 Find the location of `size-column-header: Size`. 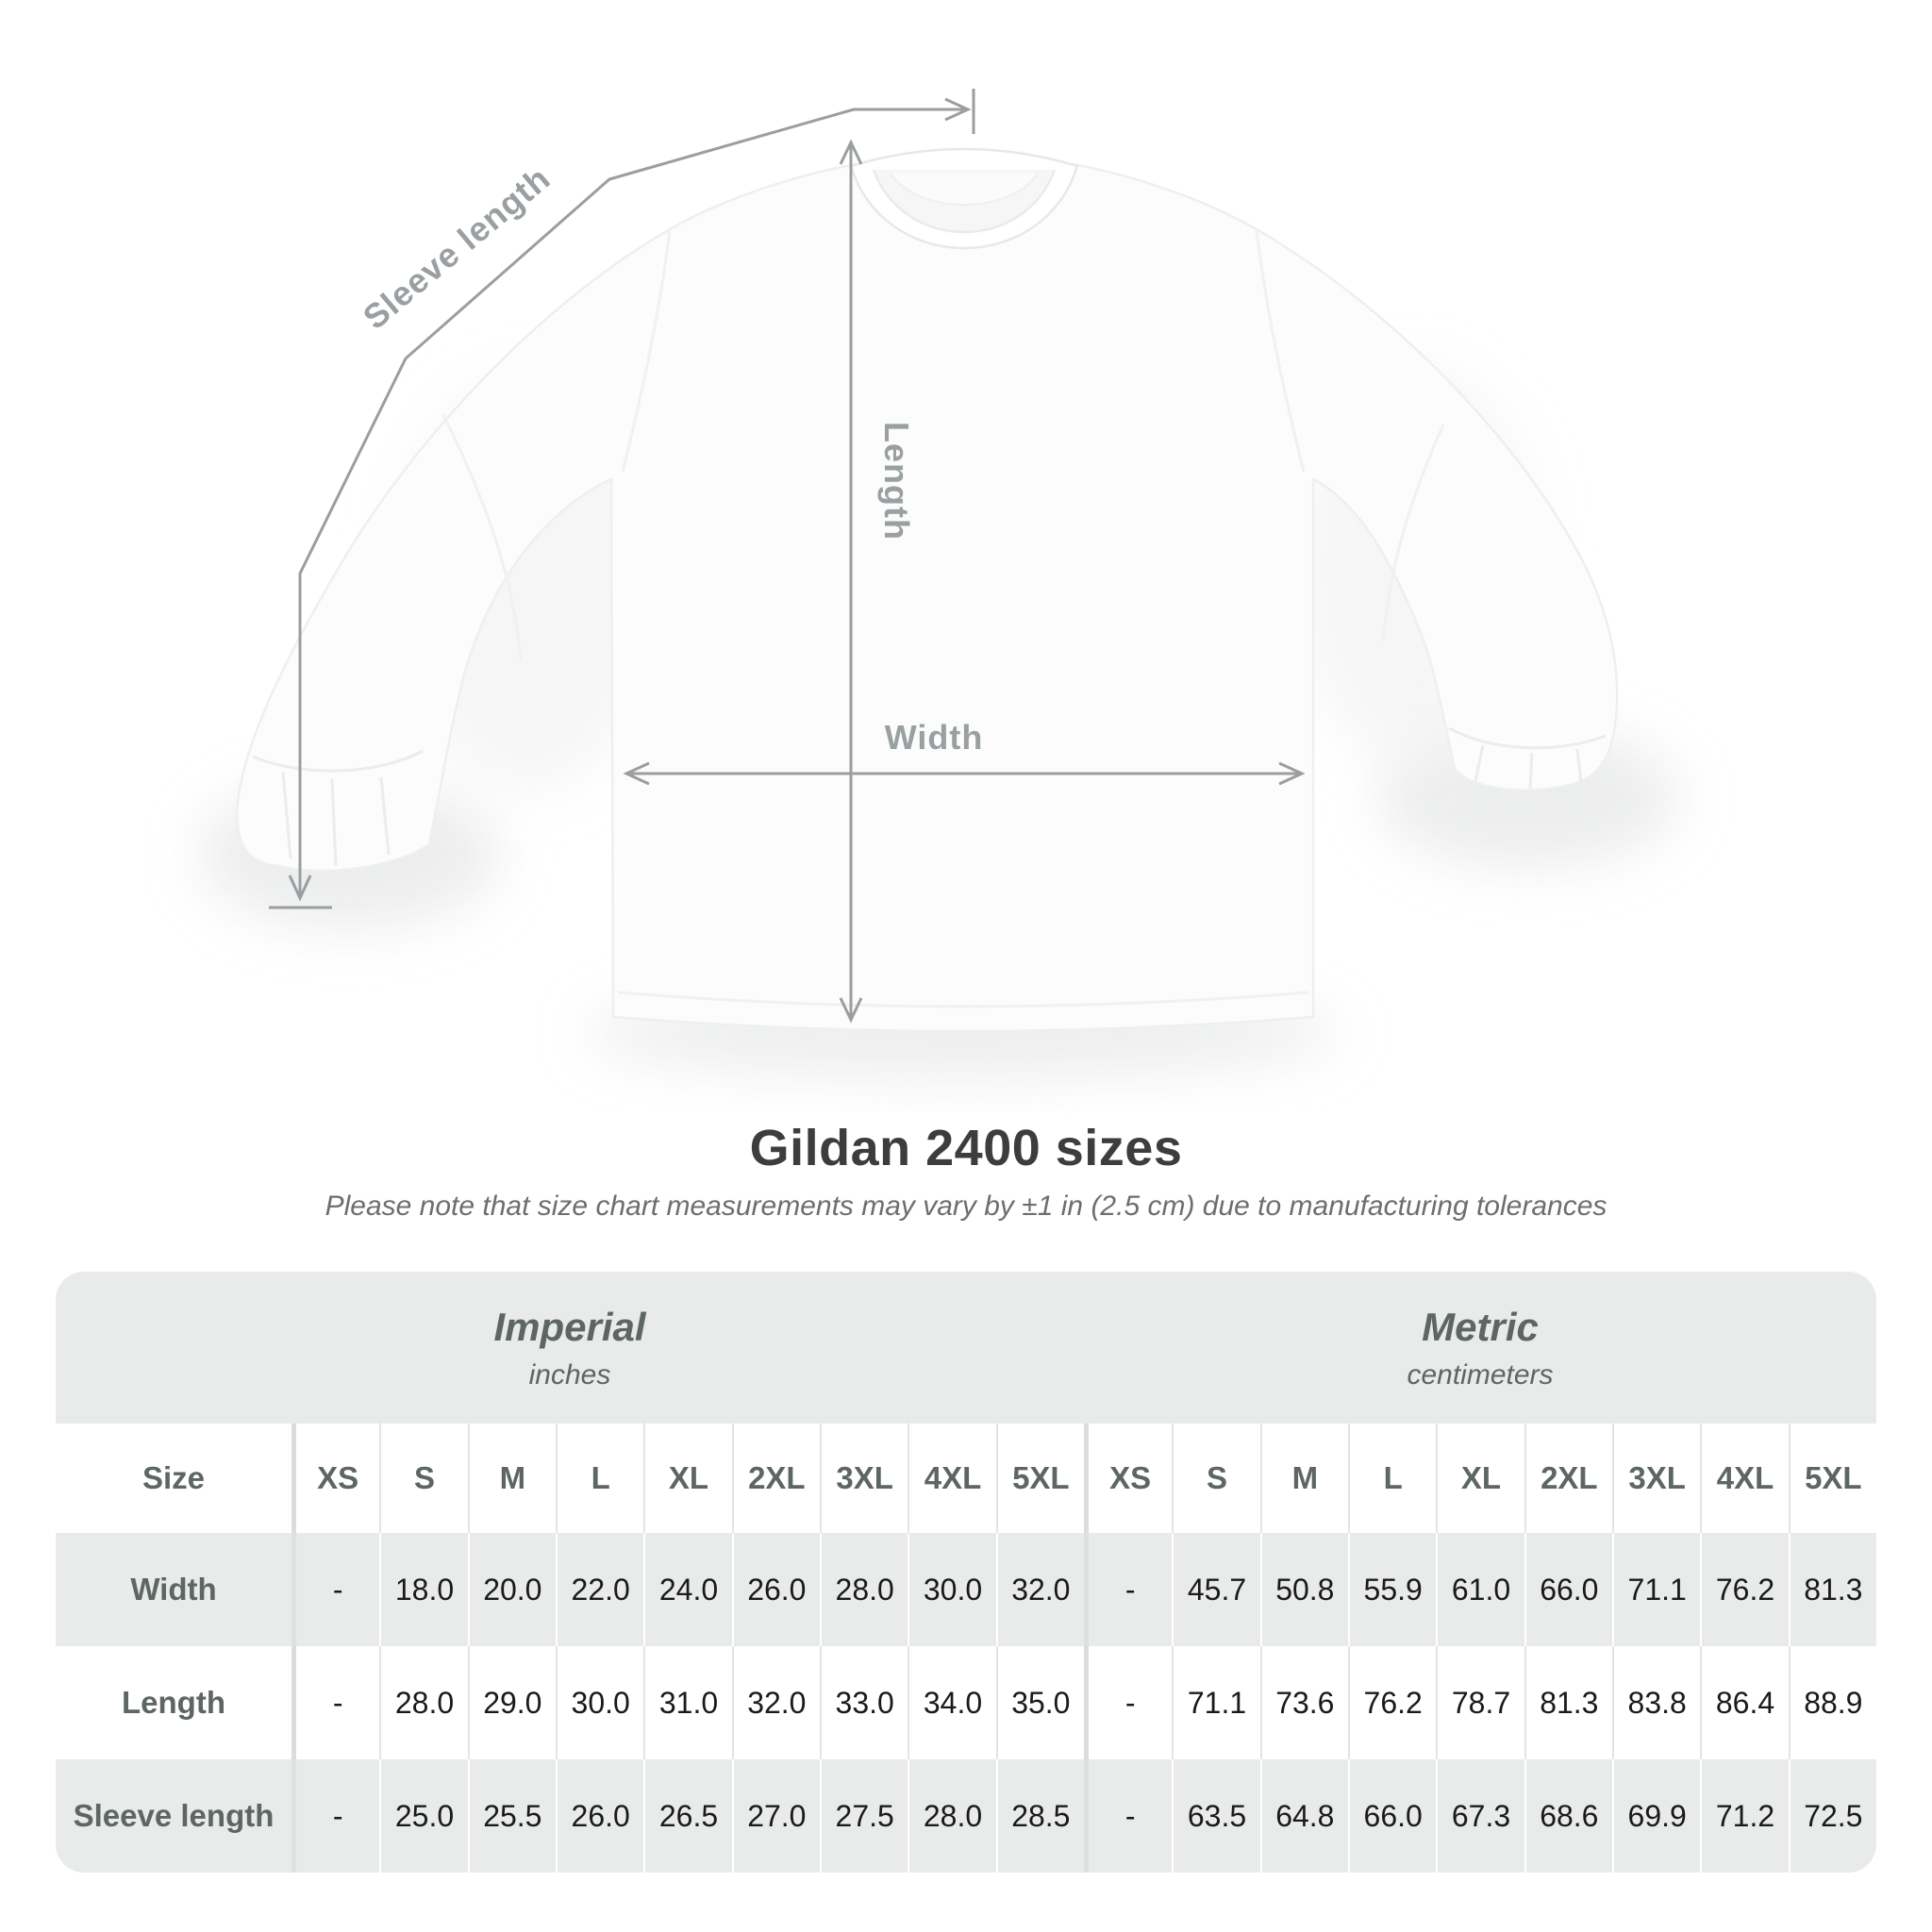

size-column-header: Size is located at coordinates (174, 1478).